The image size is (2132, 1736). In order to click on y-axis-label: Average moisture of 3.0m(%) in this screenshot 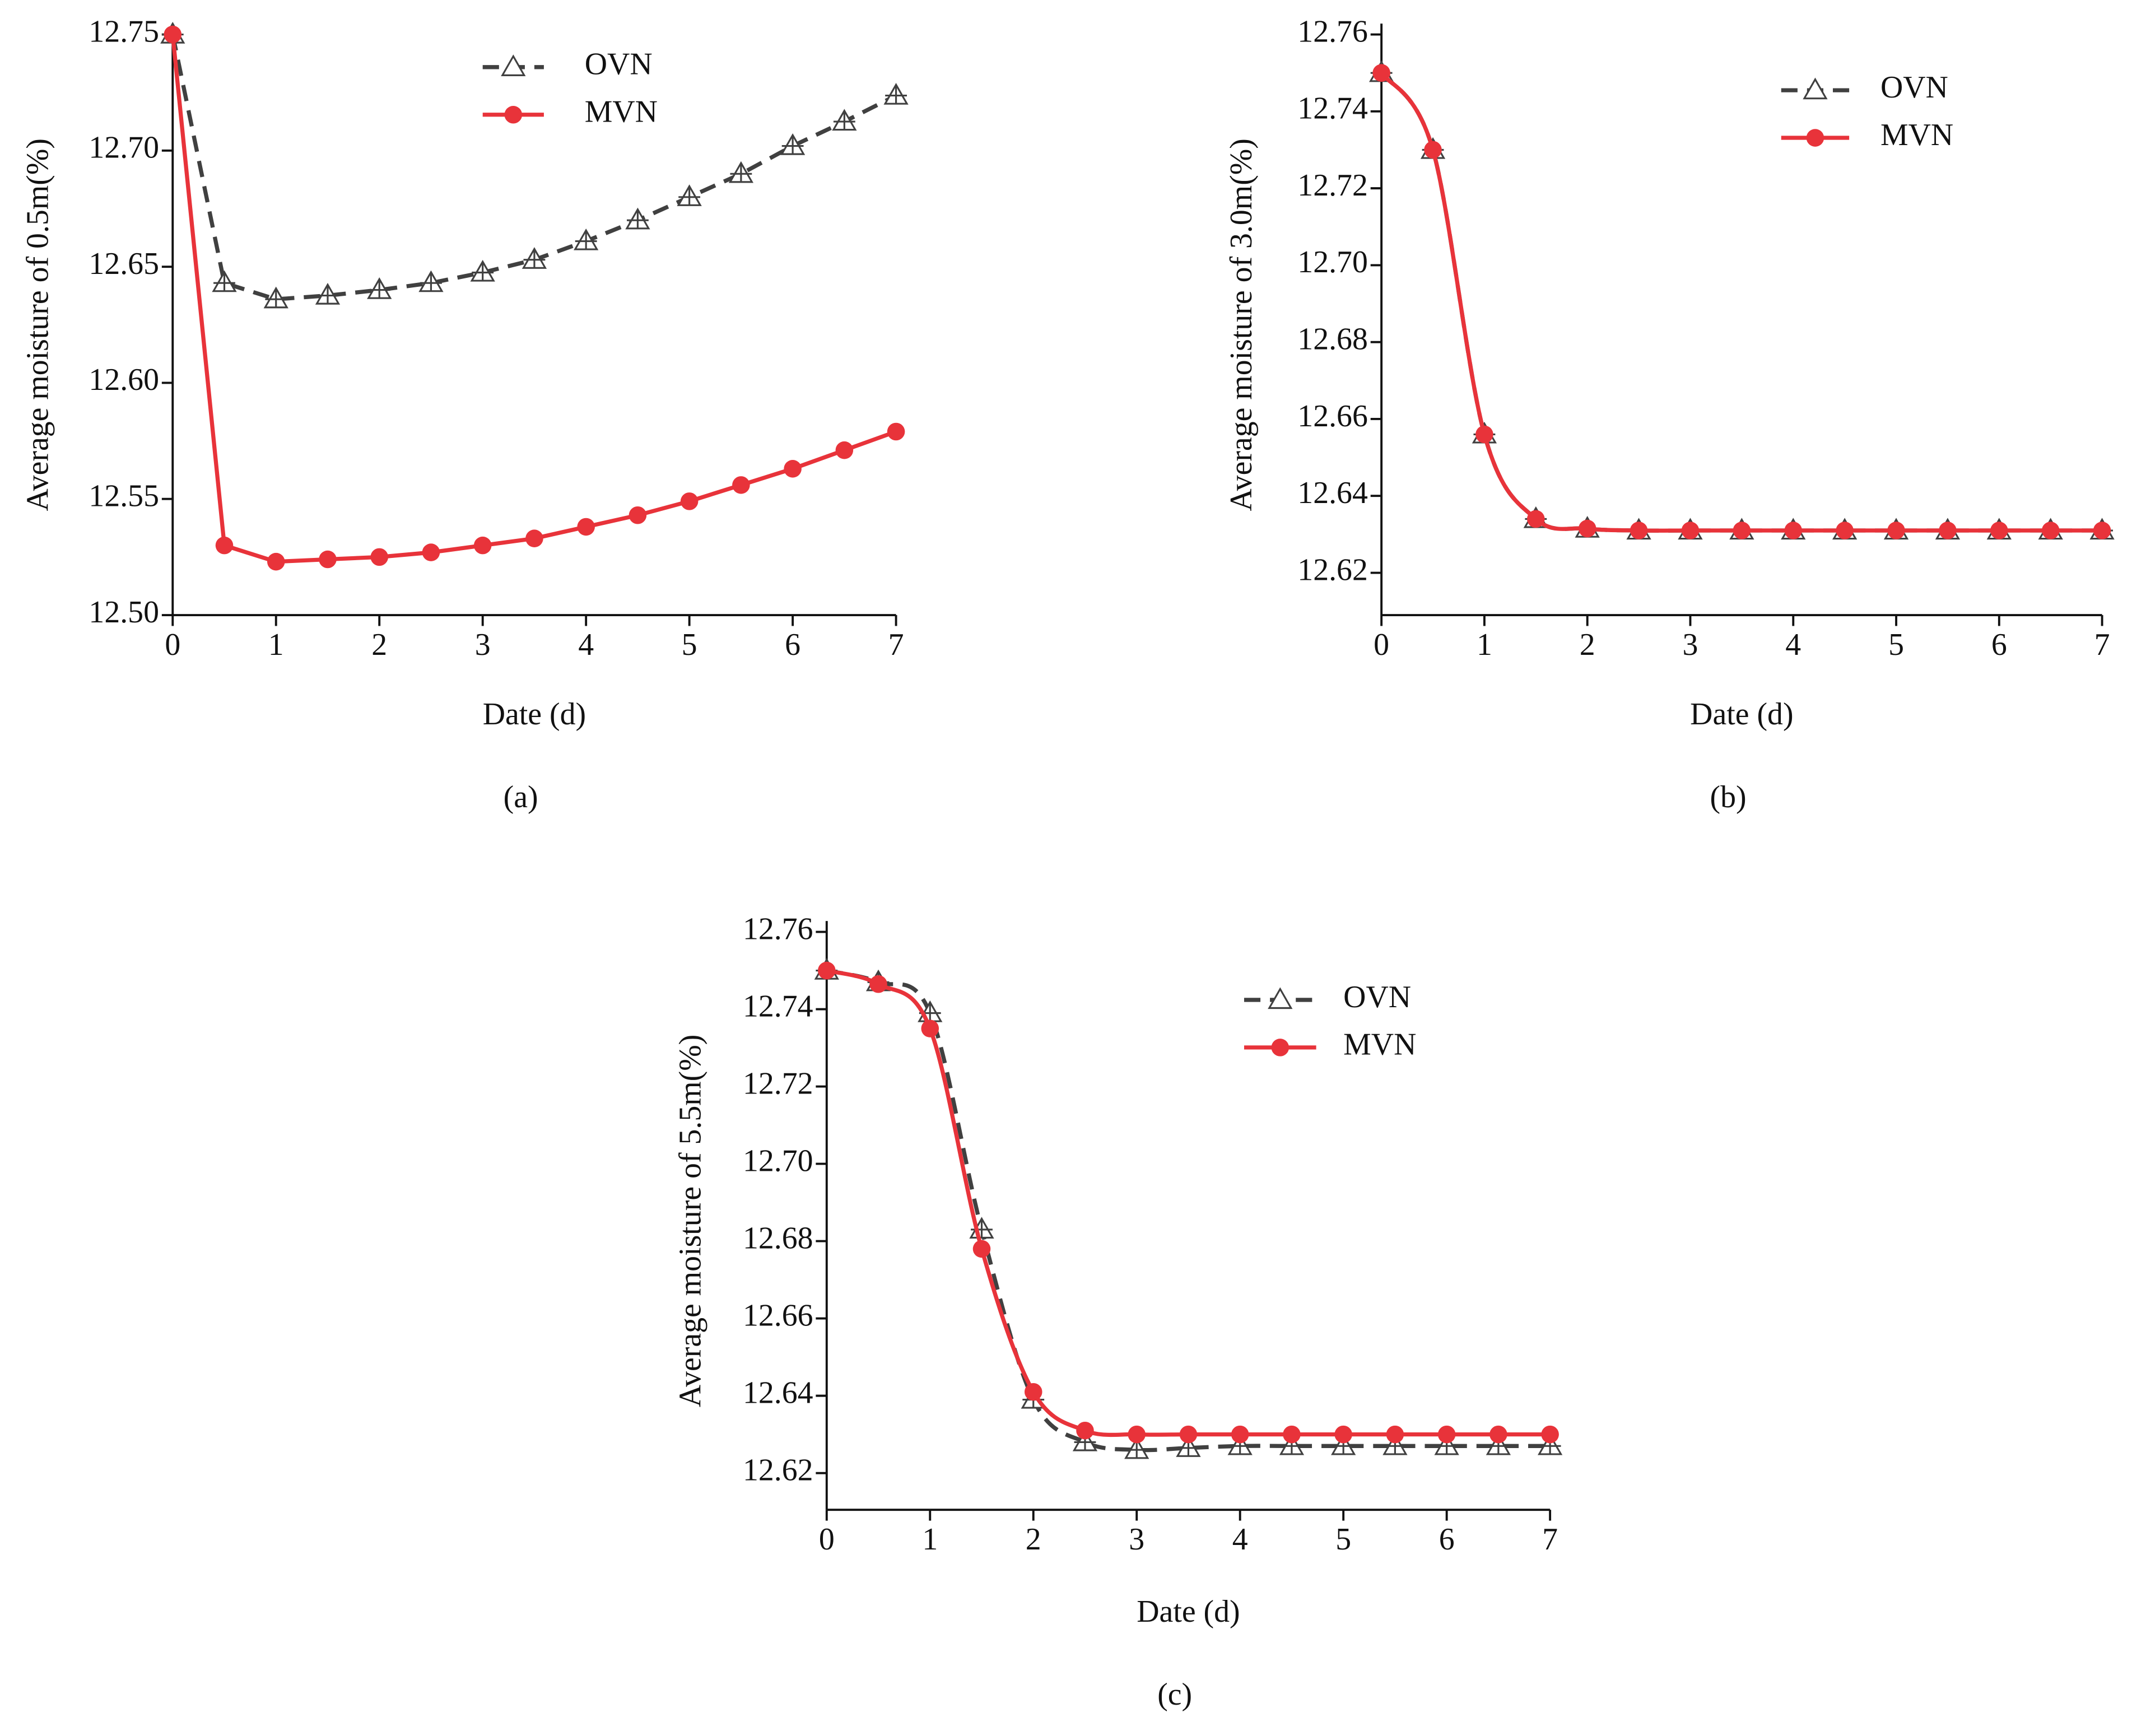, I will do `click(1241, 324)`.